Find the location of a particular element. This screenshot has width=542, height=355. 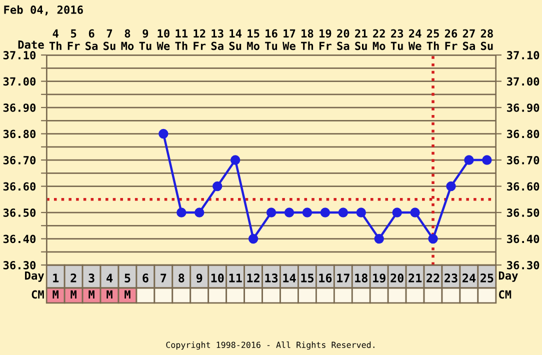

x2-tick-label: 23 is located at coordinates (451, 278).